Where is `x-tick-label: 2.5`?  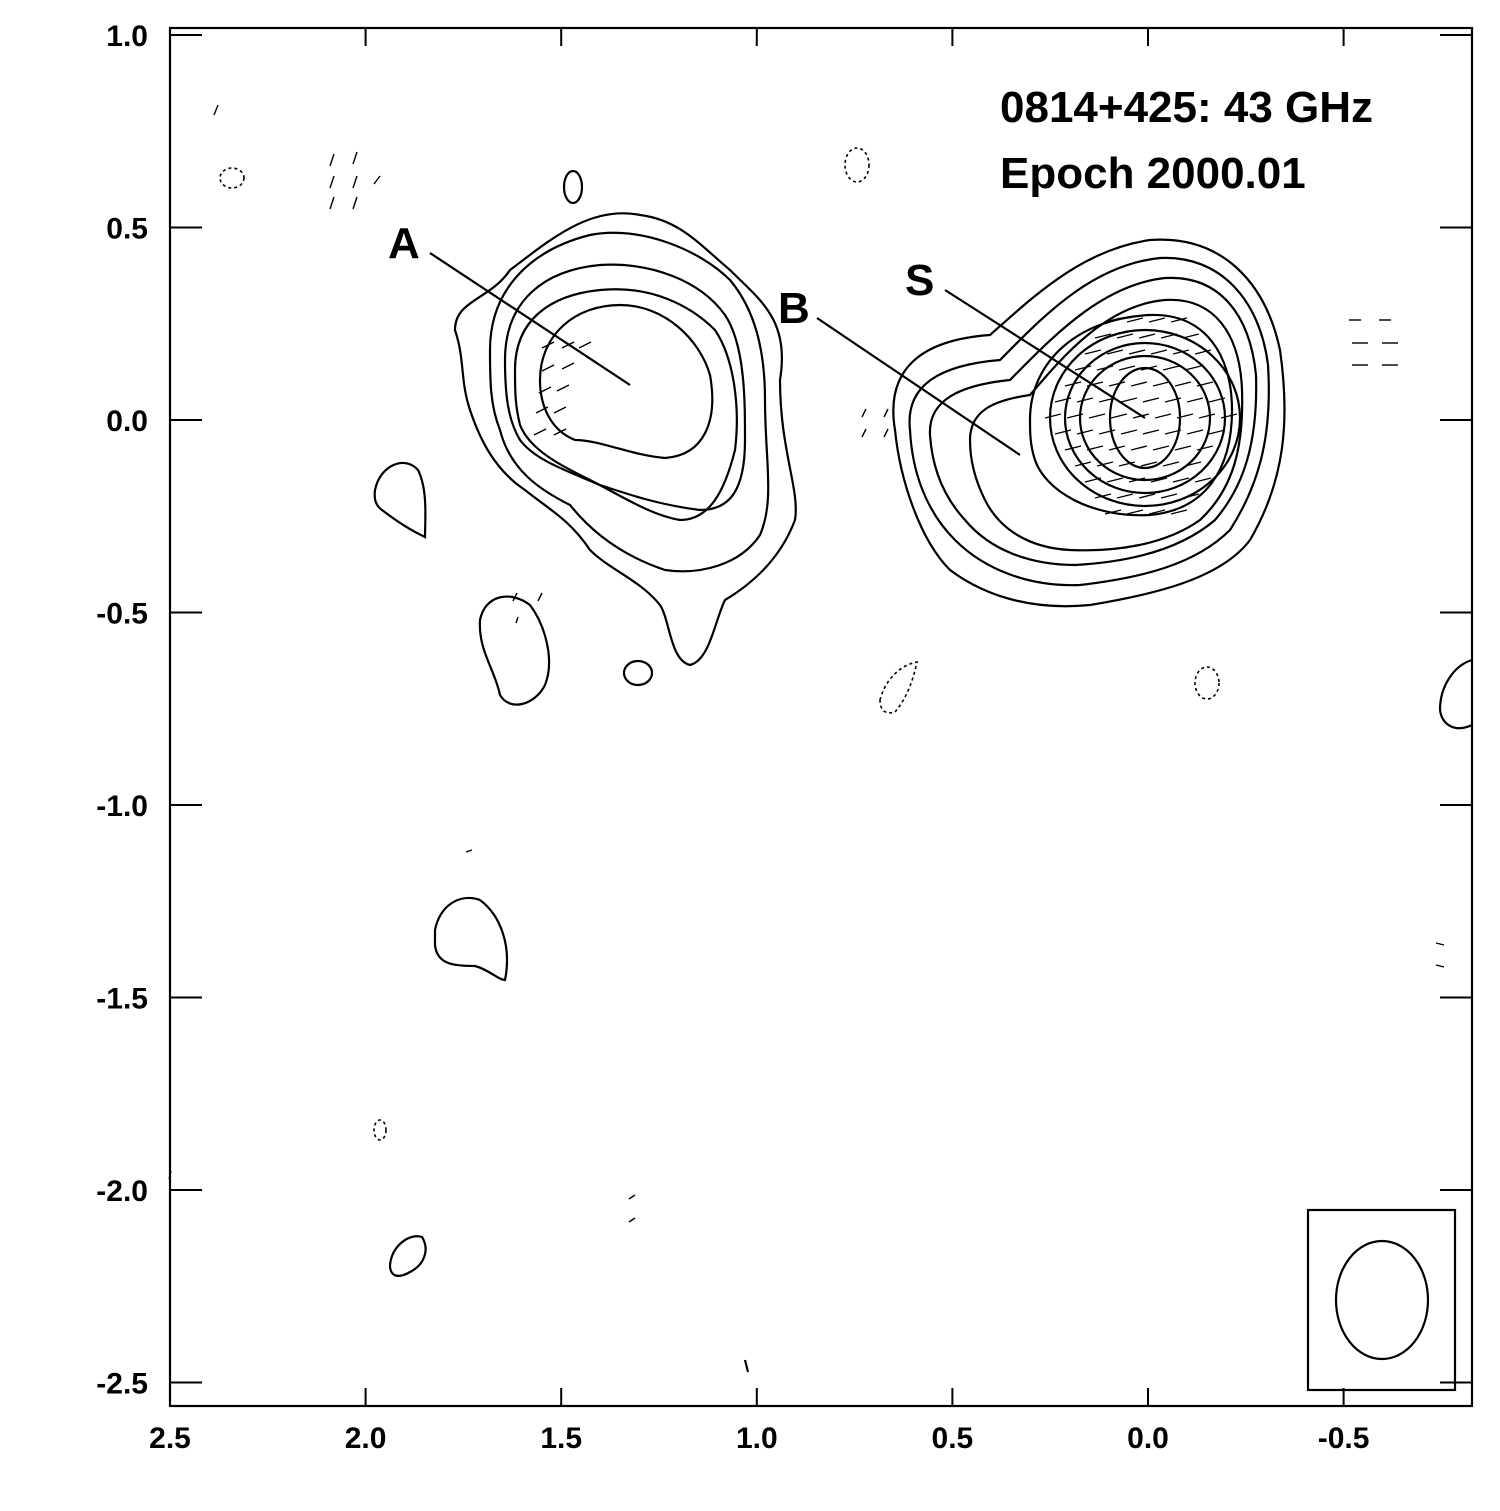
x-tick-label: 2.5 is located at coordinates (170, 1438).